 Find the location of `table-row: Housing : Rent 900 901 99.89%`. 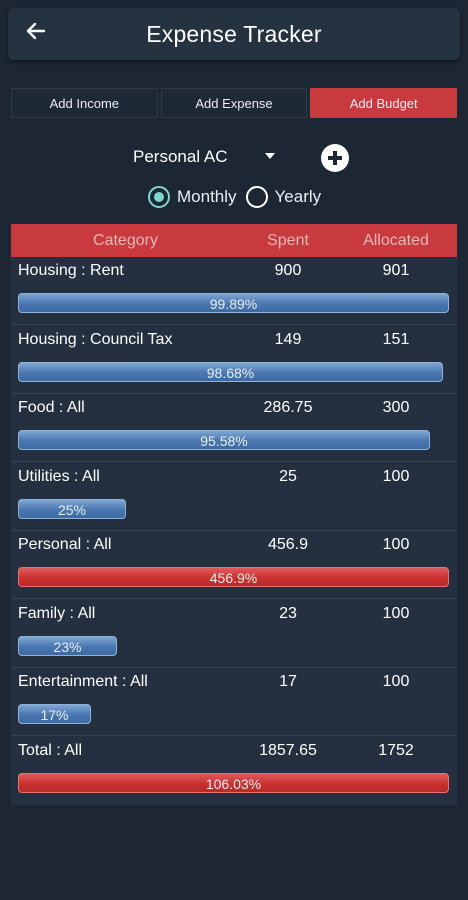

table-row: Housing : Rent 900 901 99.89% is located at coordinates (234, 291).